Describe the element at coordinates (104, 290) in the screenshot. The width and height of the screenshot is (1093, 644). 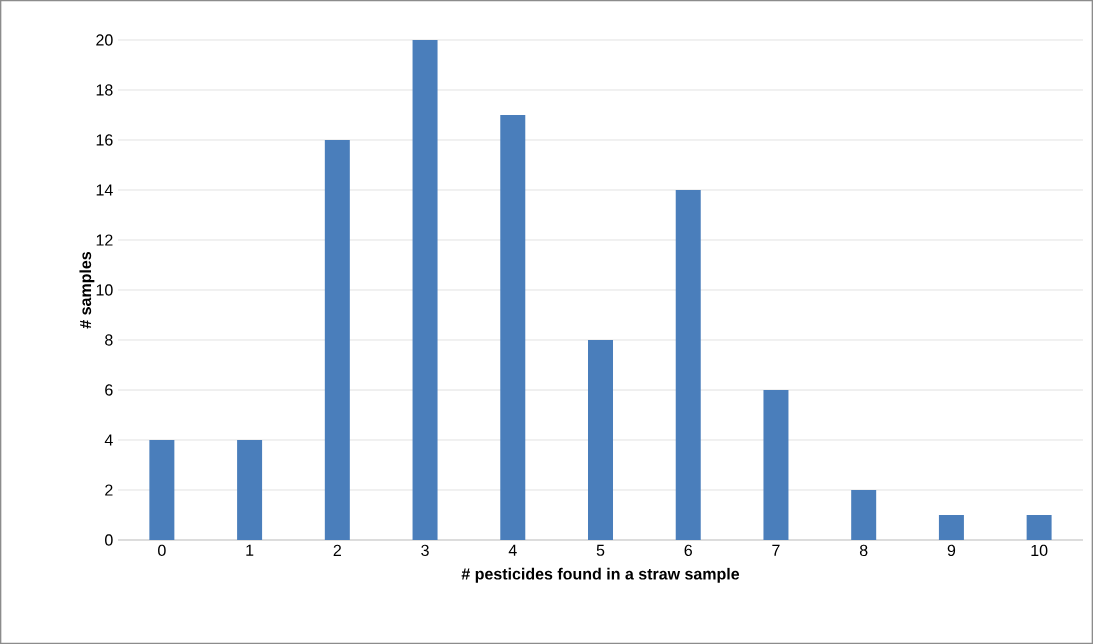
I see `y-tick-label: 10` at that location.